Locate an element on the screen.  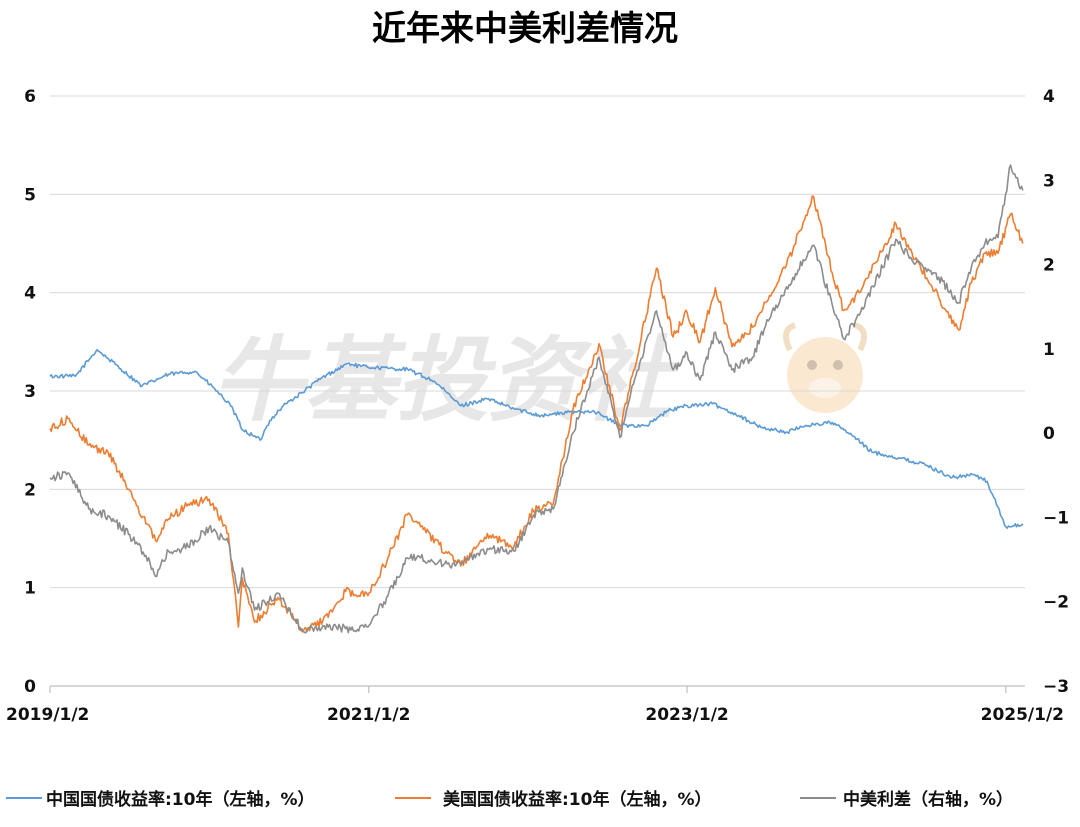
y-left-tick-label: 1 is located at coordinates (30, 589).